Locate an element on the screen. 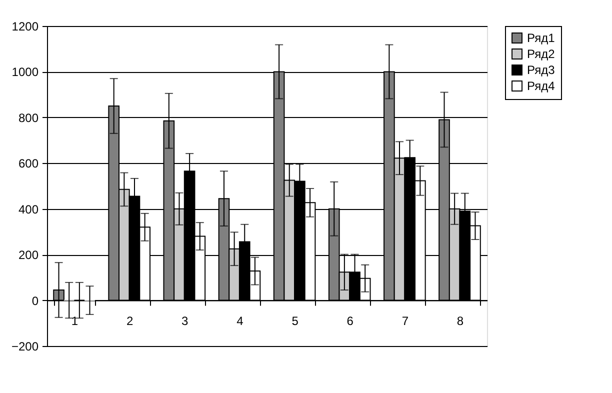 The width and height of the screenshot is (612, 393). x-tick-label: 6 is located at coordinates (350, 321).